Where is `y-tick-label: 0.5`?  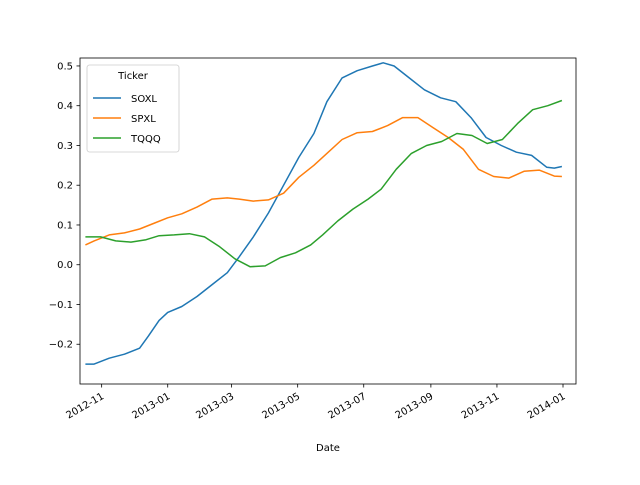 y-tick-label: 0.5 is located at coordinates (65, 66).